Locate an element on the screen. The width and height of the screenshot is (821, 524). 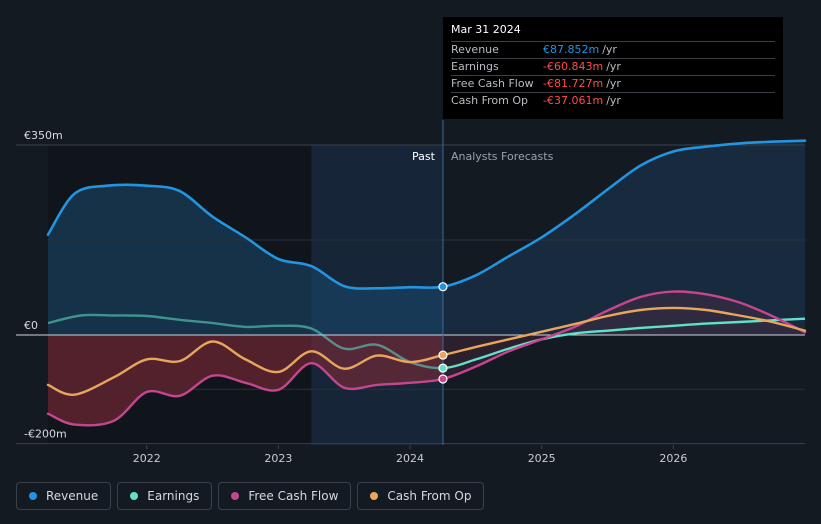
tooltip-value: €87.852m is located at coordinates (571, 49).